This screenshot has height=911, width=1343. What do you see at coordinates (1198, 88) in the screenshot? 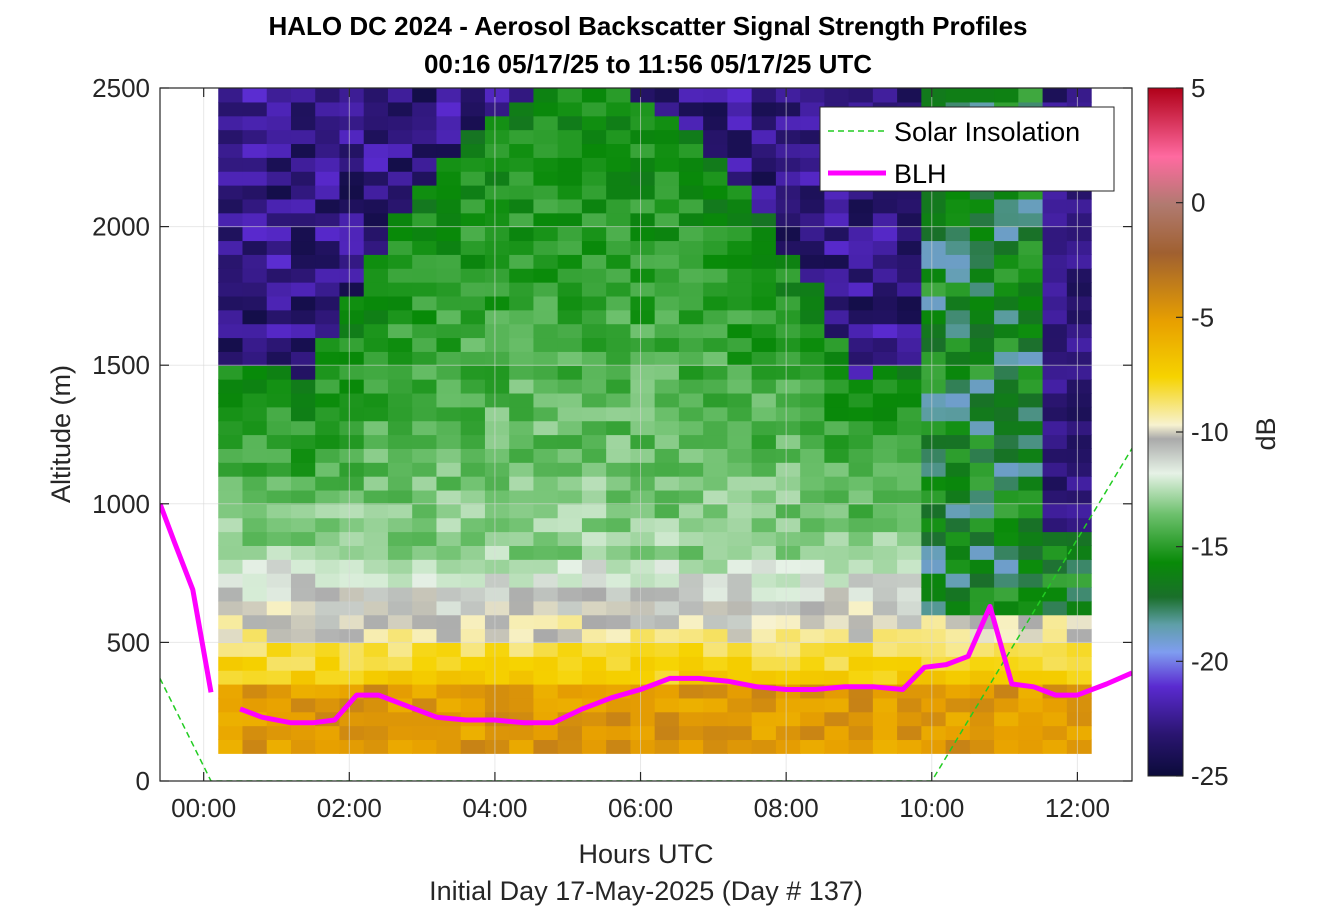
I see `colorbar-tick-label: 5` at bounding box center [1198, 88].